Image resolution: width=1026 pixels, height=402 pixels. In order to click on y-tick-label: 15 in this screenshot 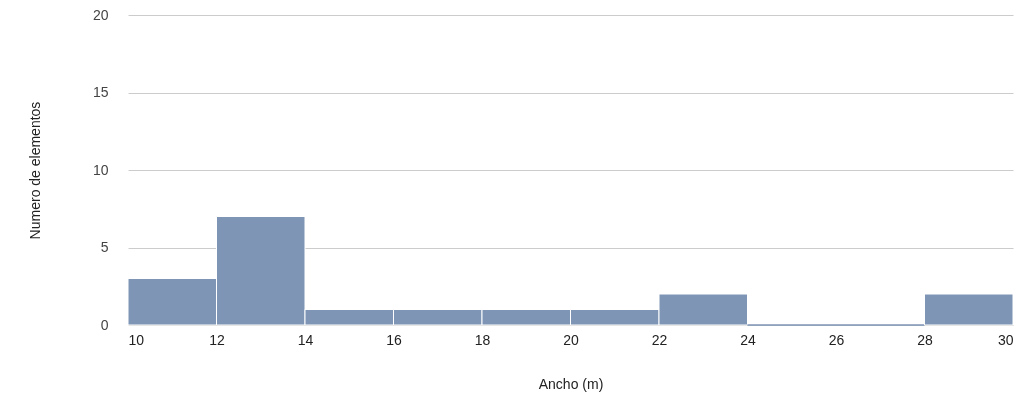, I will do `click(100, 92)`.